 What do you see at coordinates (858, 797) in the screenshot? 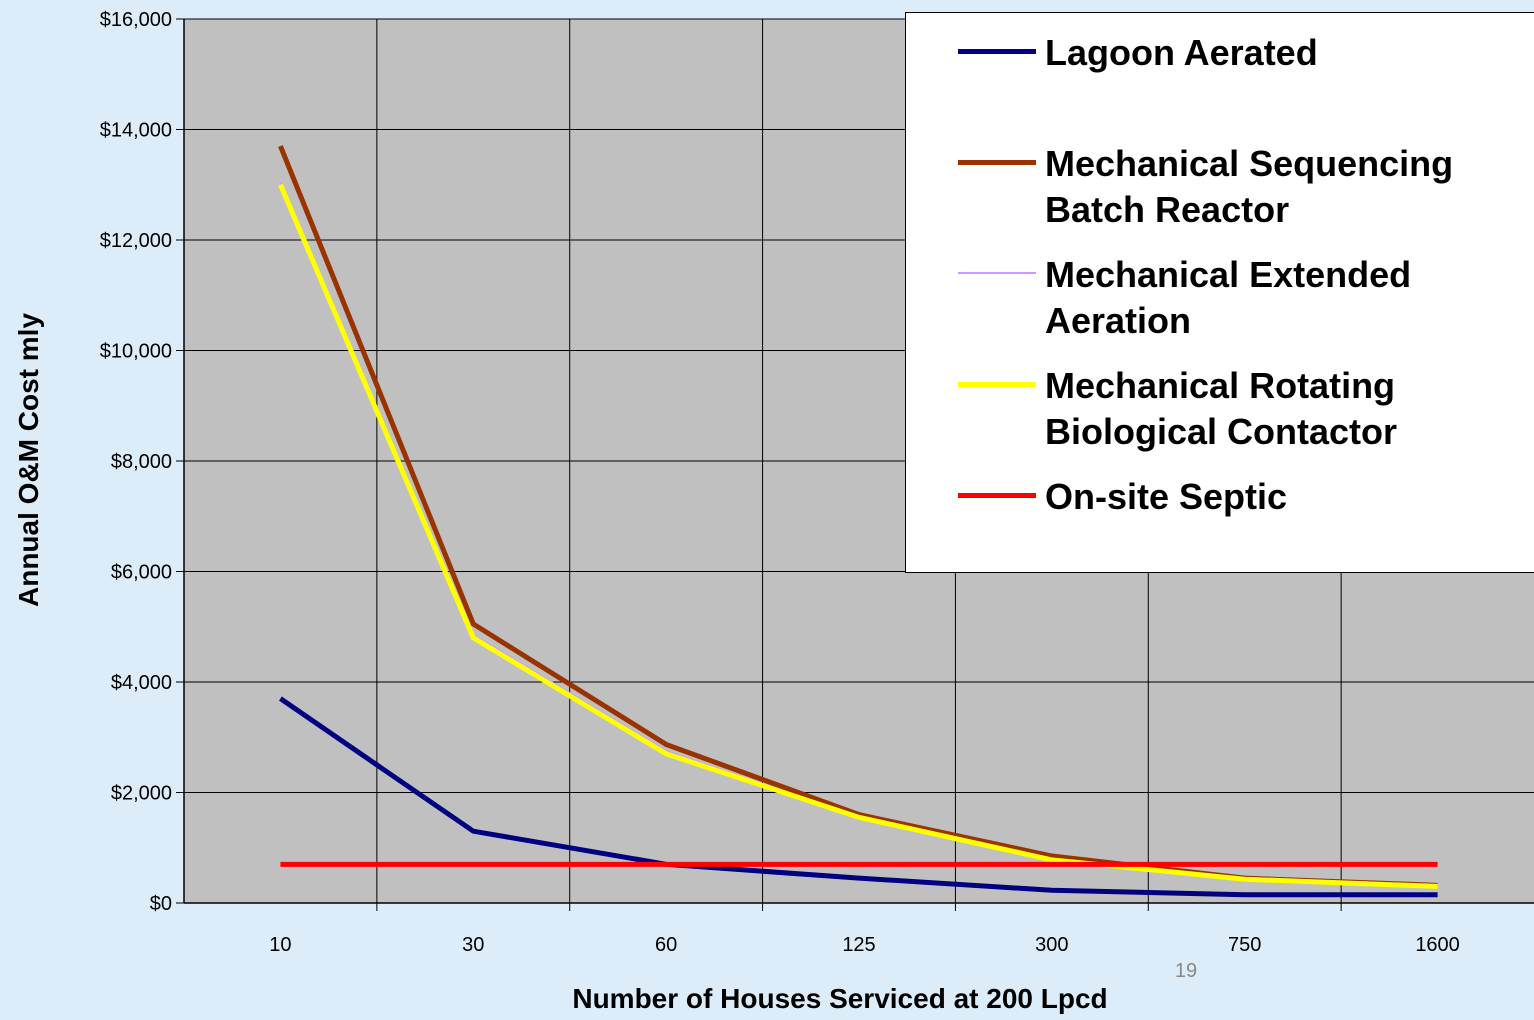
I see `series-line` at bounding box center [858, 797].